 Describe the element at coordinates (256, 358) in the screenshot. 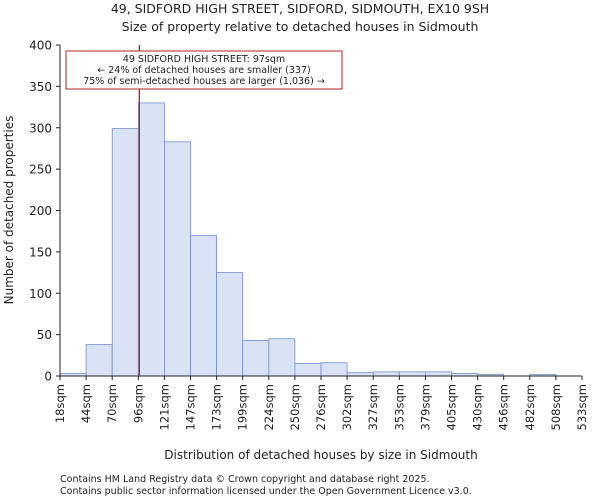

I see `bar-199sqm` at that location.